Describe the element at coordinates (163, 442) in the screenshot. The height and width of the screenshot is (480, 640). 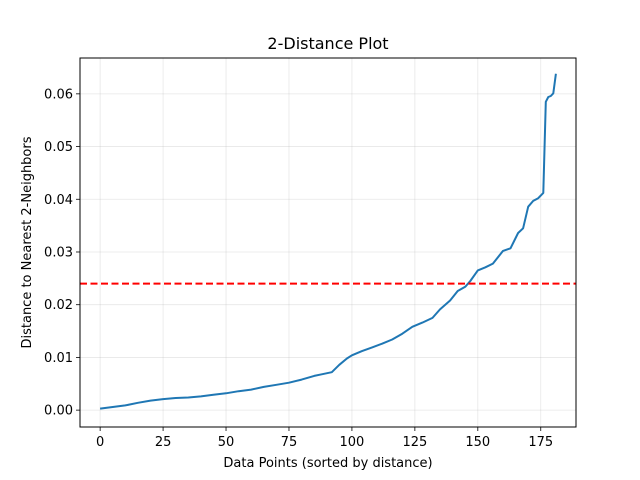
I see `x-tick-label: 25` at that location.